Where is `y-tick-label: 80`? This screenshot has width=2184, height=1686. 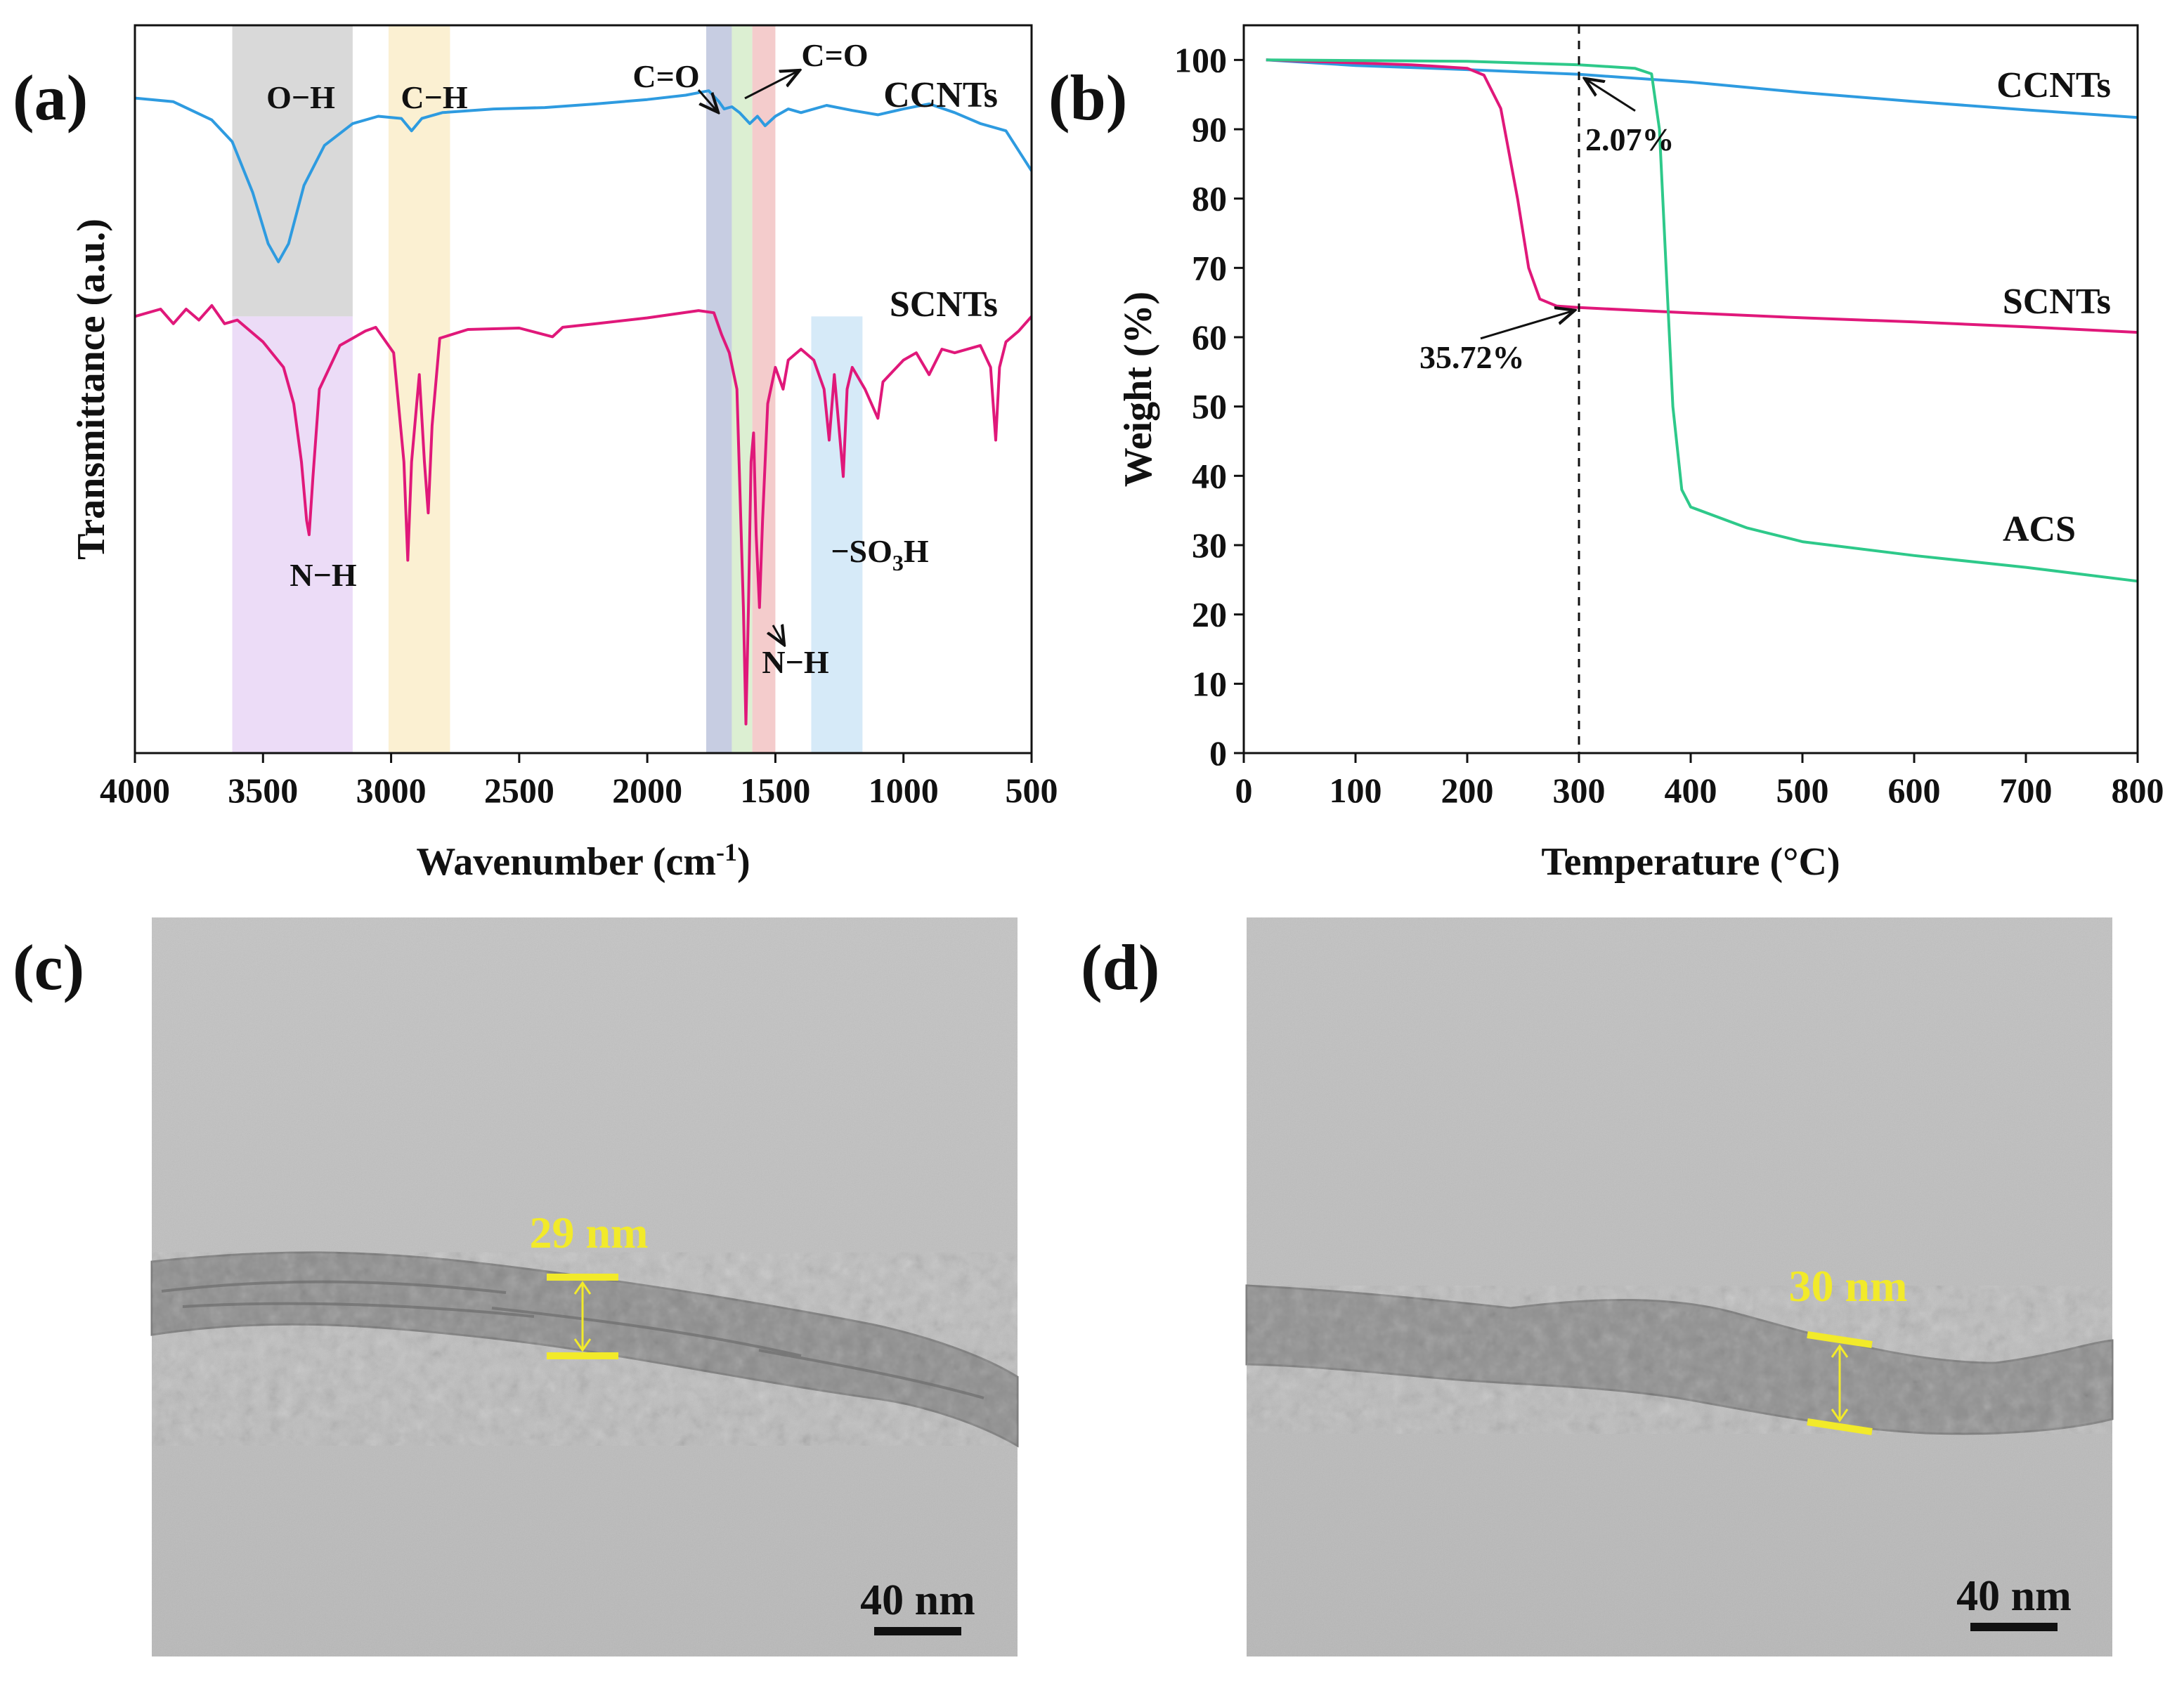 y-tick-label: 80 is located at coordinates (1210, 198).